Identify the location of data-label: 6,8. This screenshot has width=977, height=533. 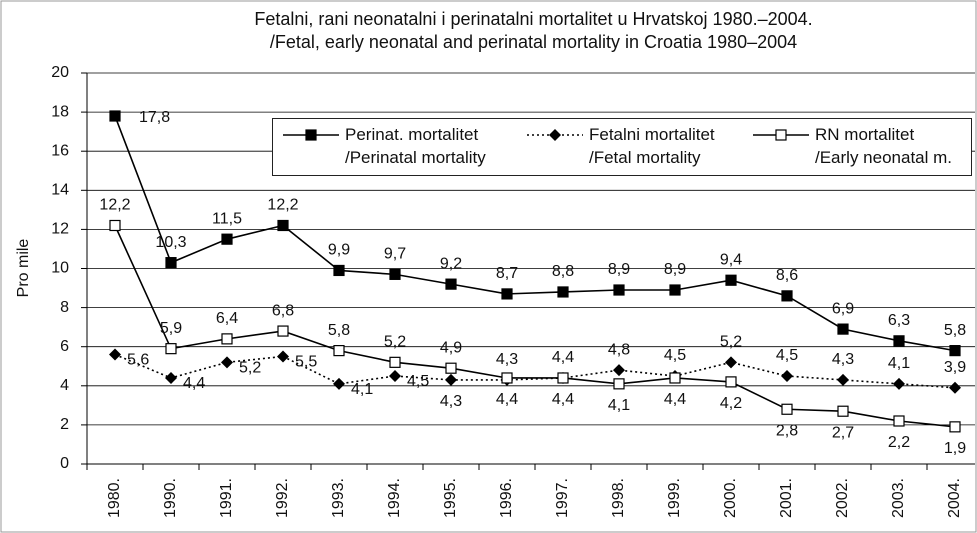
(283, 310).